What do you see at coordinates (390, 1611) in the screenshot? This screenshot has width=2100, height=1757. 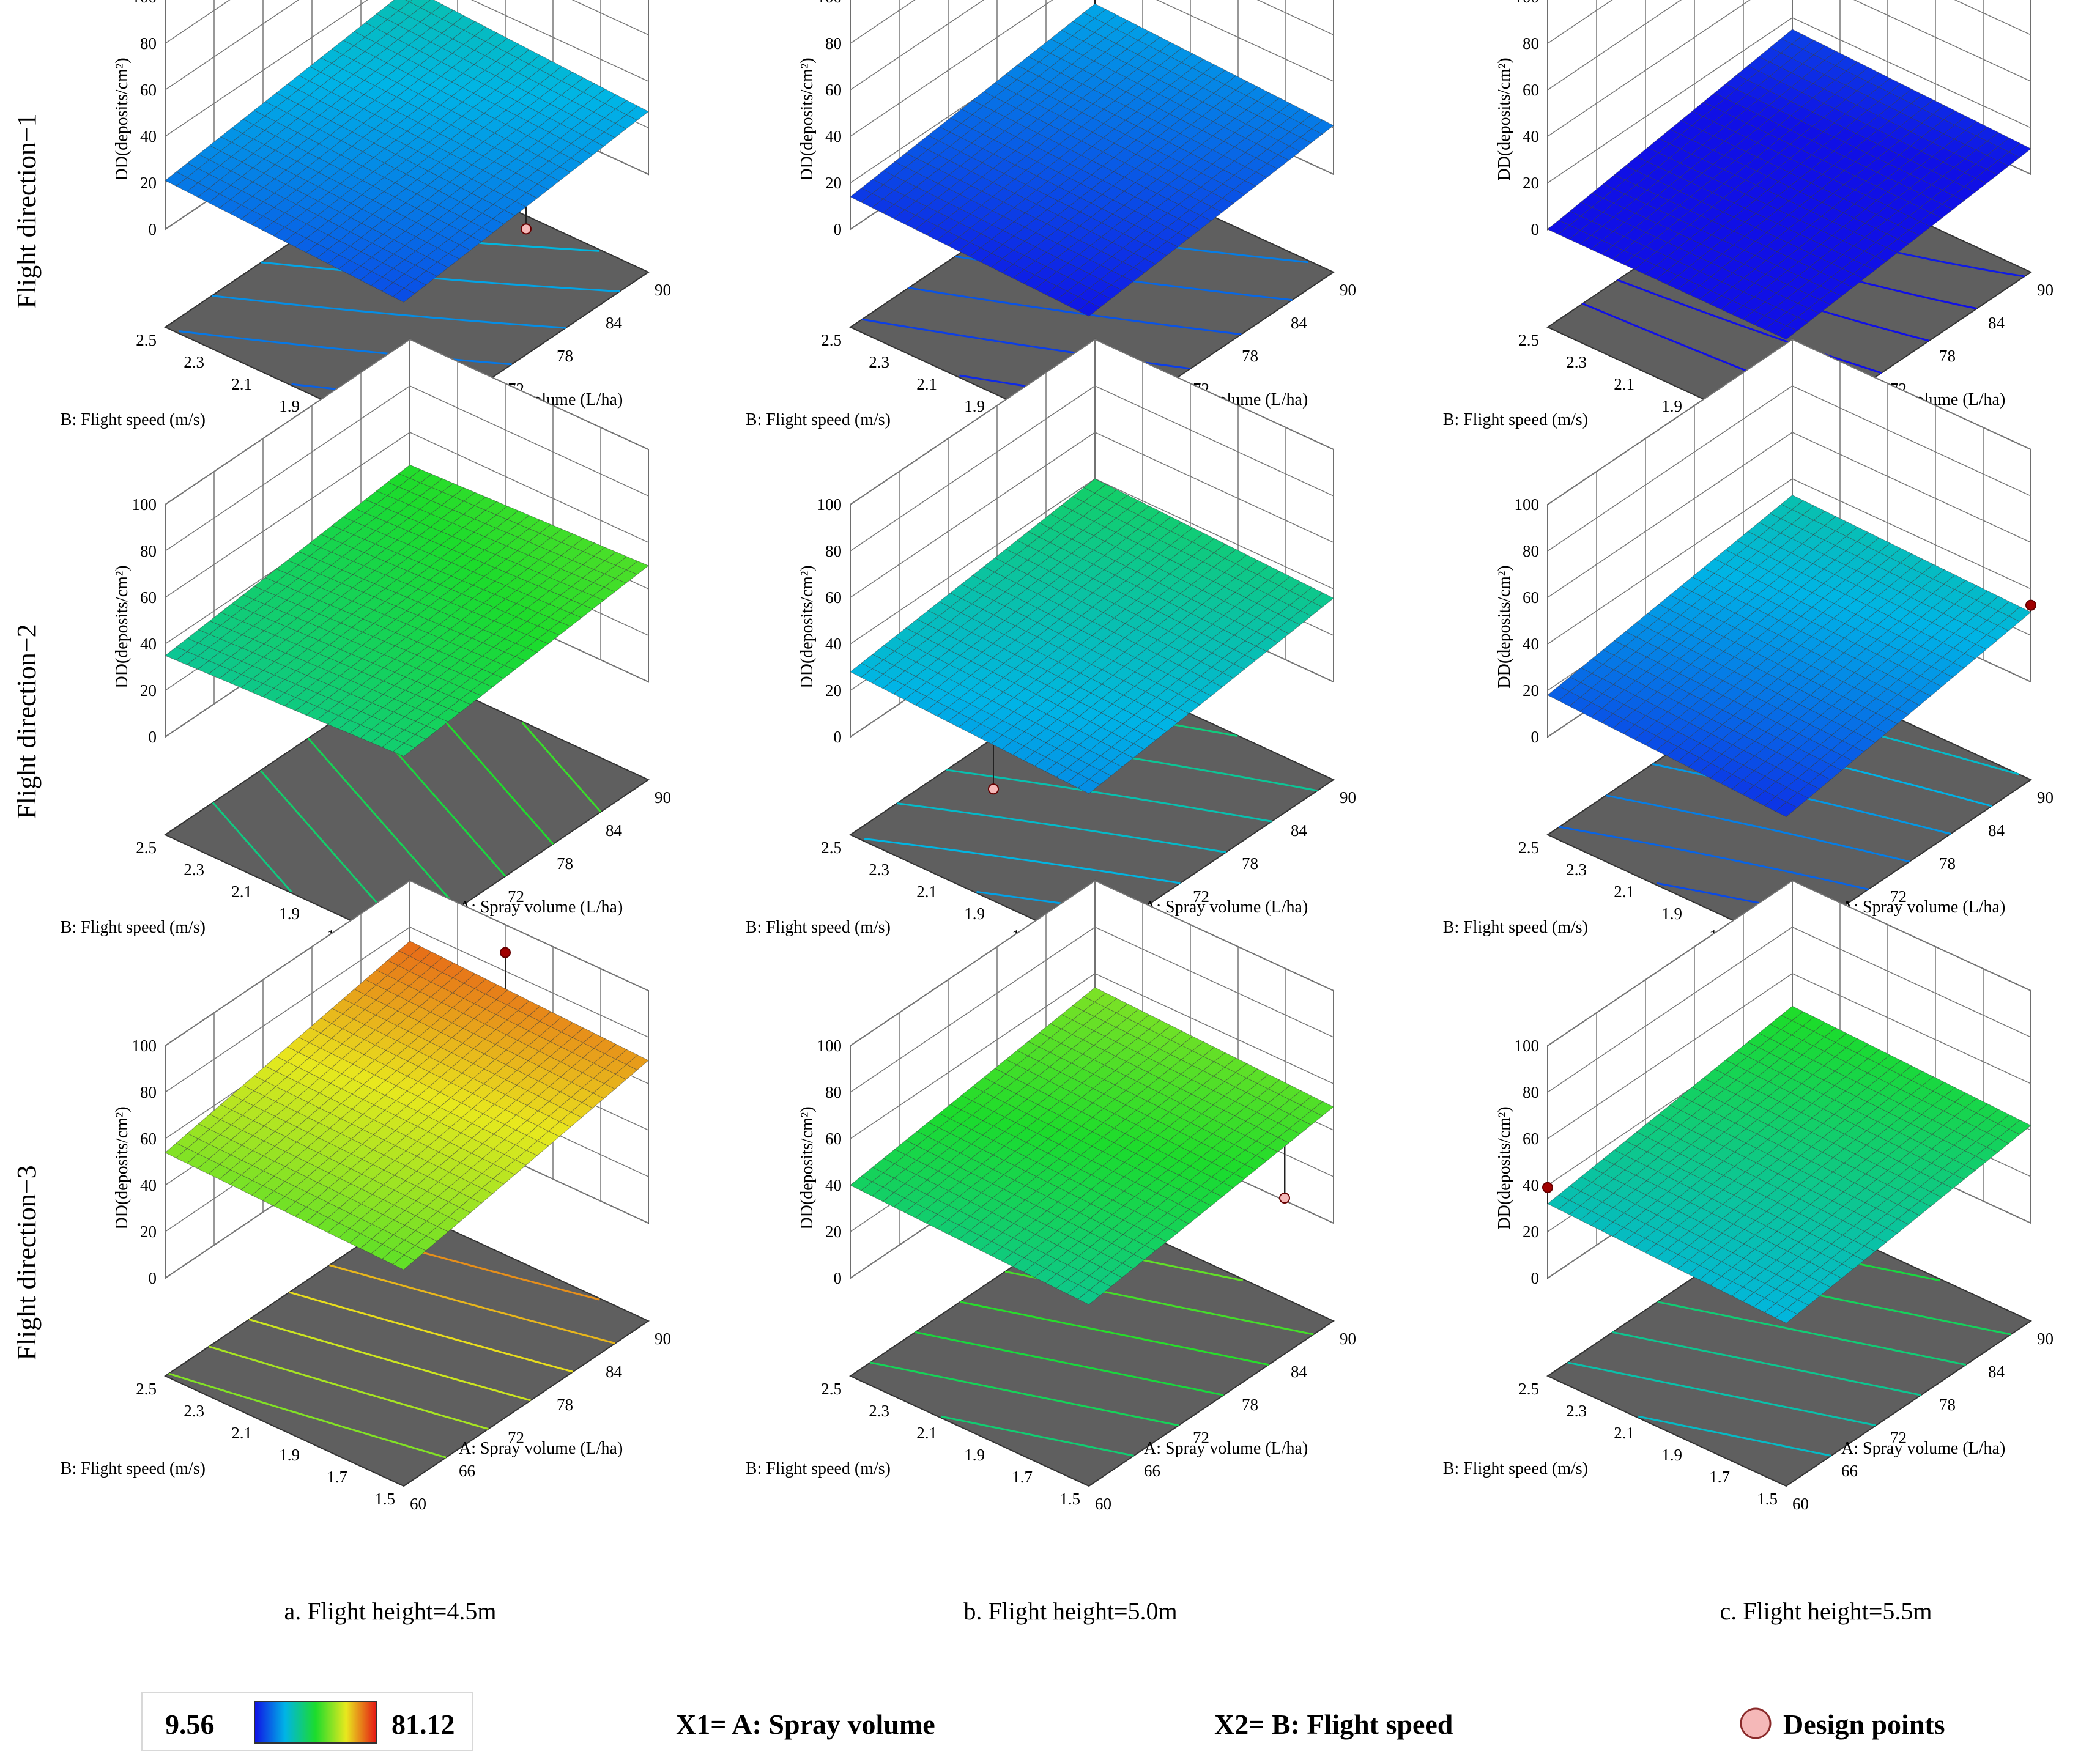 I see `column-label-a: a. Flight height=4.5m` at bounding box center [390, 1611].